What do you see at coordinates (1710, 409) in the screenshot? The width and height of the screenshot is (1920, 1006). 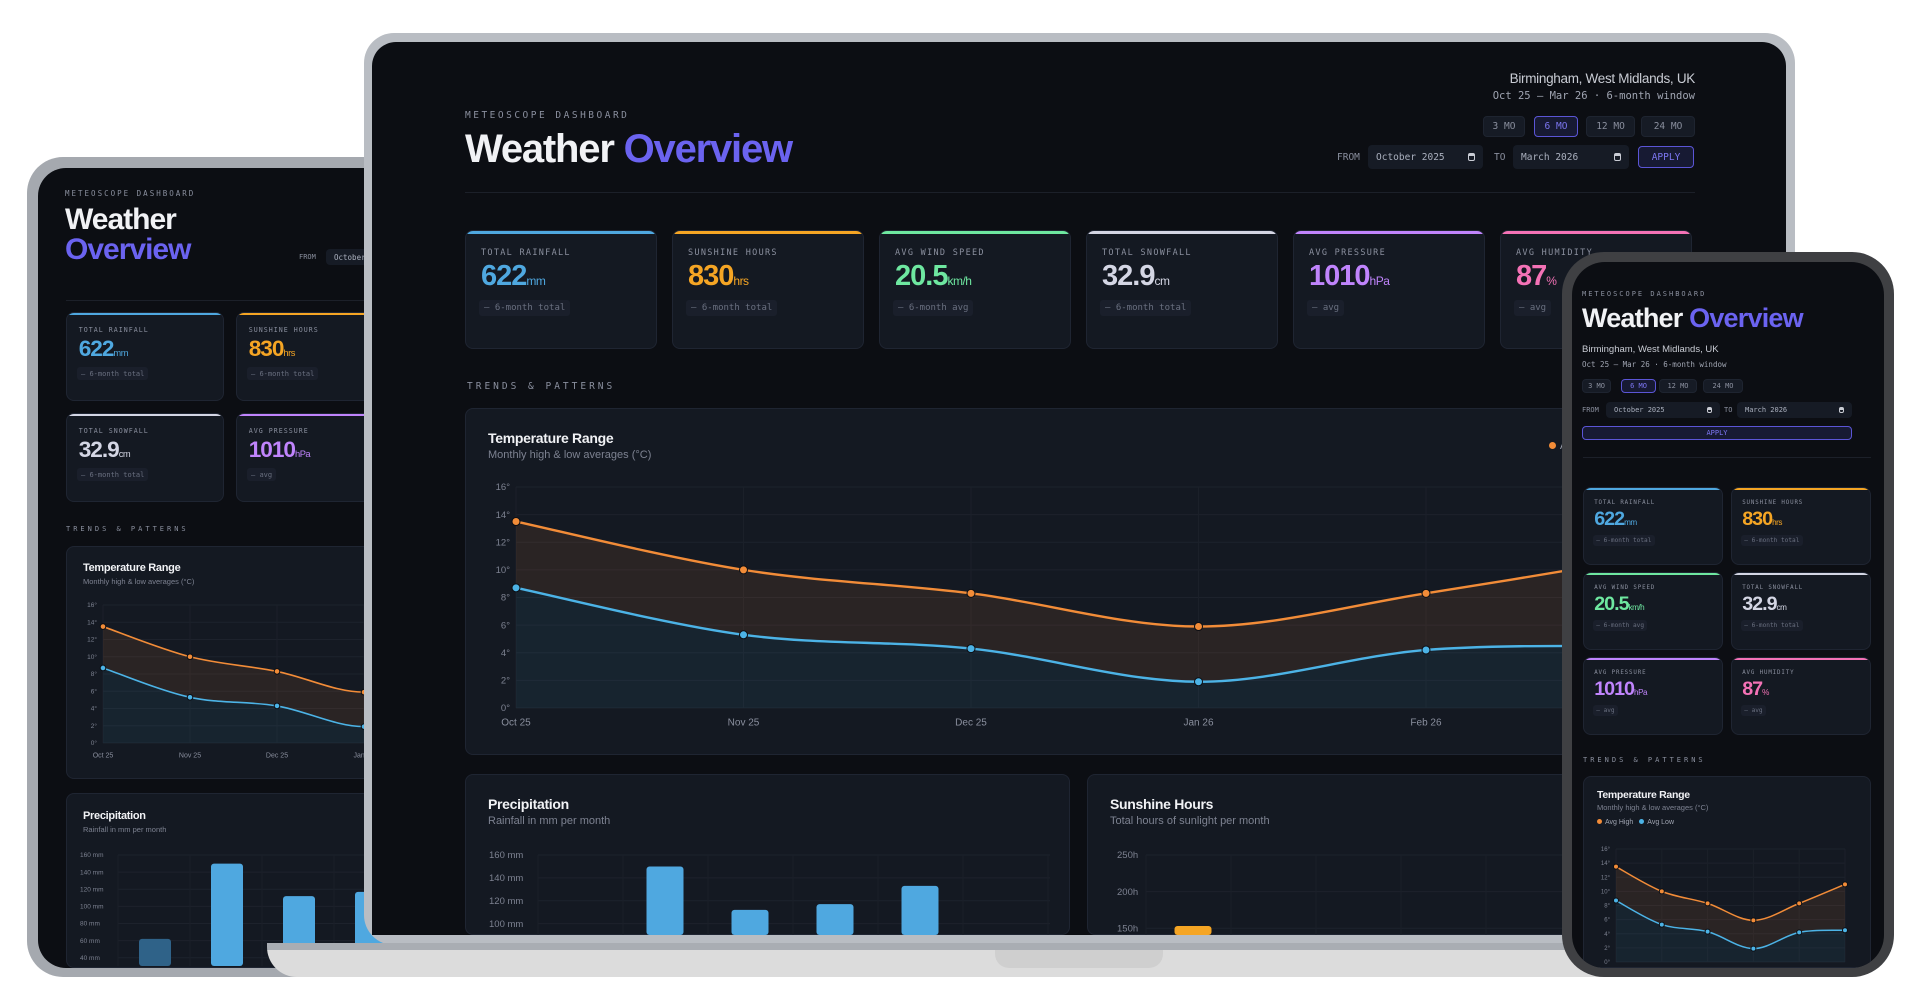 I see `calendar-icon` at bounding box center [1710, 409].